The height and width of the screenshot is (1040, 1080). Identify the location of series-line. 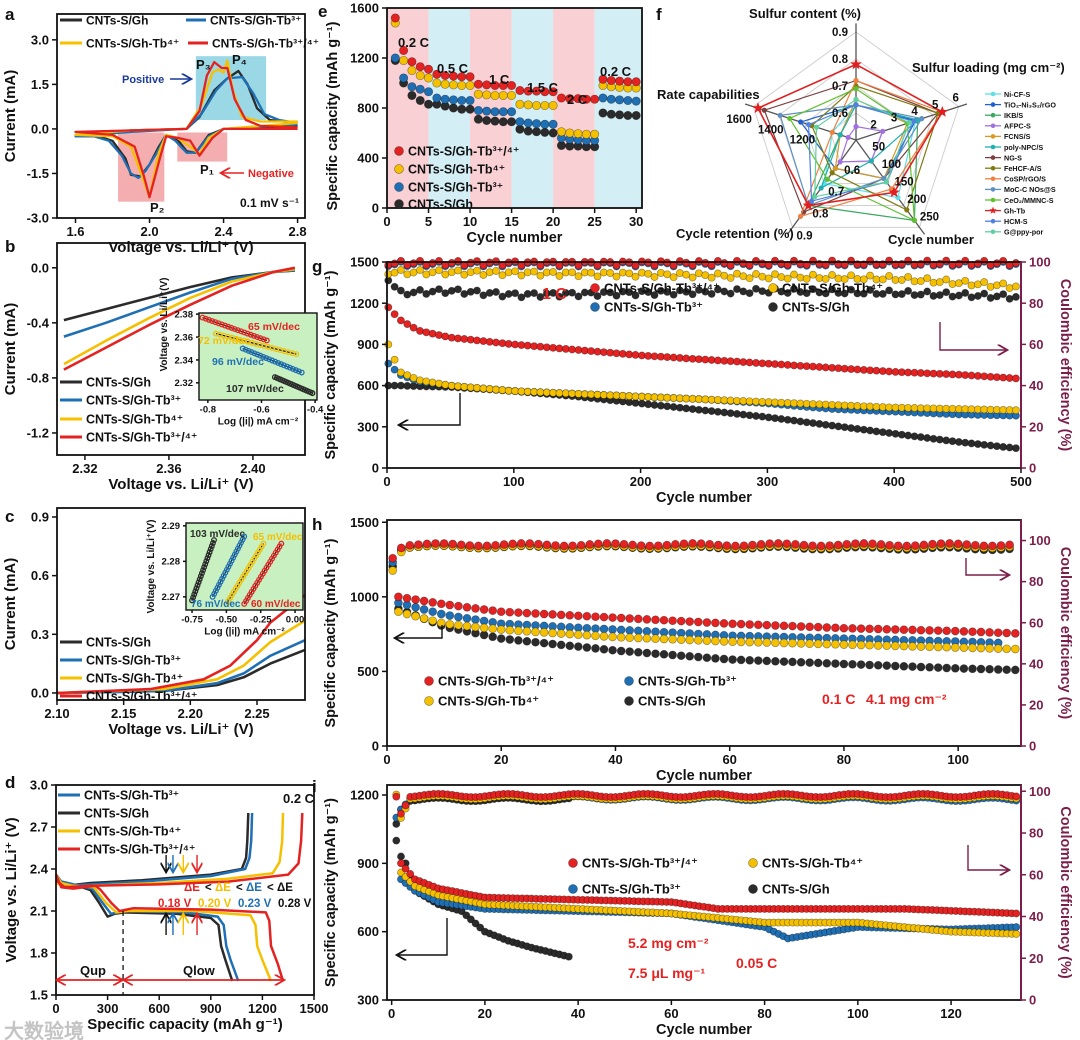
(186, 129).